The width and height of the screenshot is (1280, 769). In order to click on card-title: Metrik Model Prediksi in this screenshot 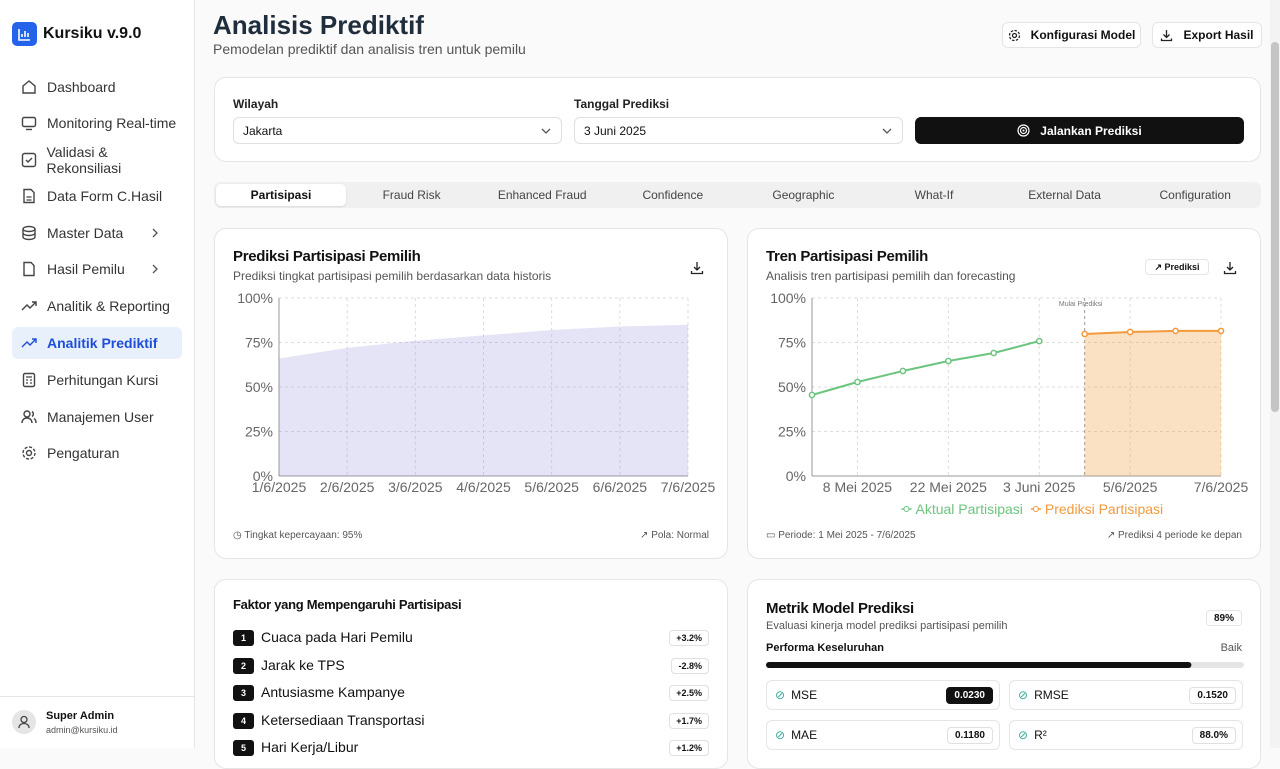, I will do `click(840, 608)`.